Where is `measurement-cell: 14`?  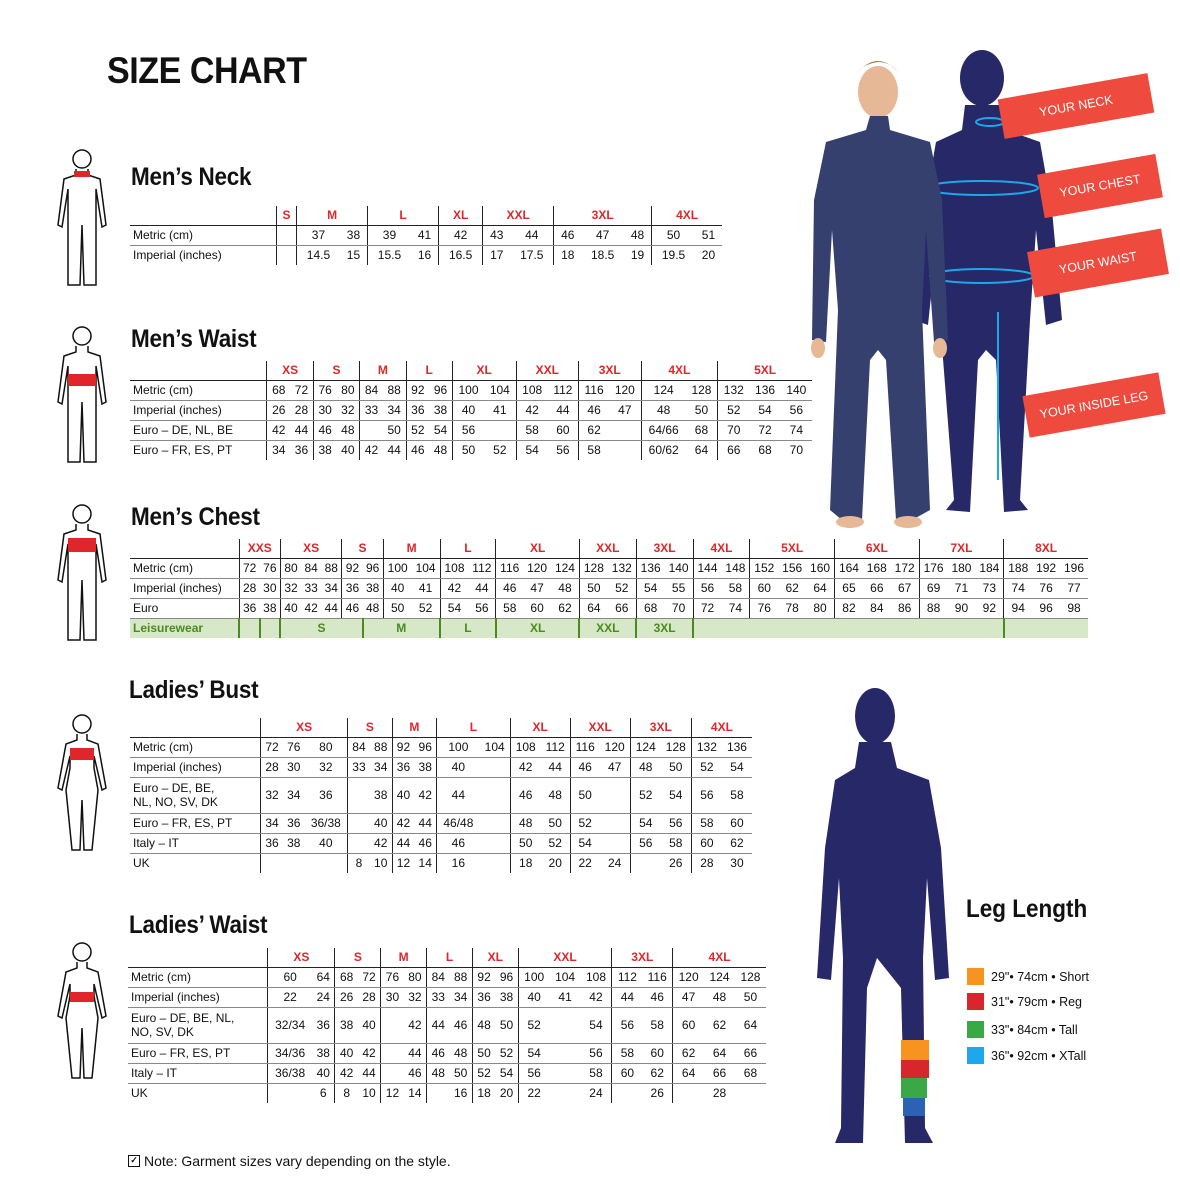 measurement-cell: 14 is located at coordinates (425, 863).